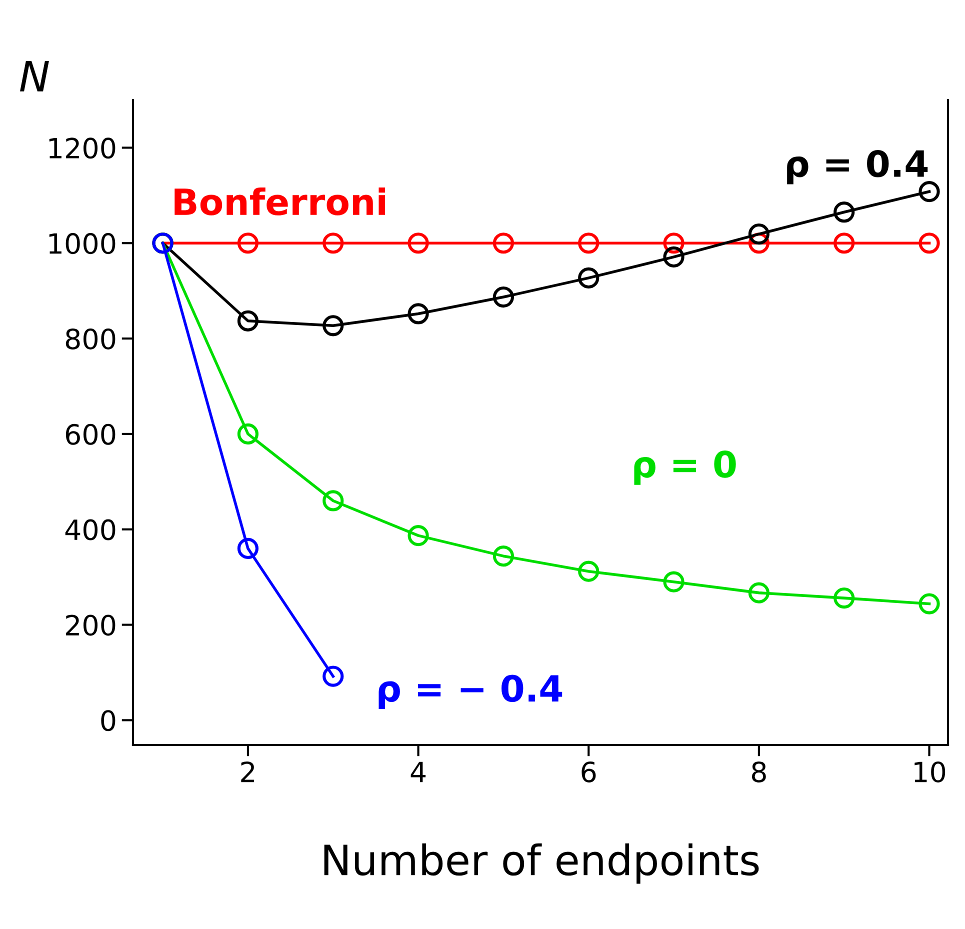  Describe the element at coordinates (759, 771) in the screenshot. I see `x-tick-label: 8` at that location.